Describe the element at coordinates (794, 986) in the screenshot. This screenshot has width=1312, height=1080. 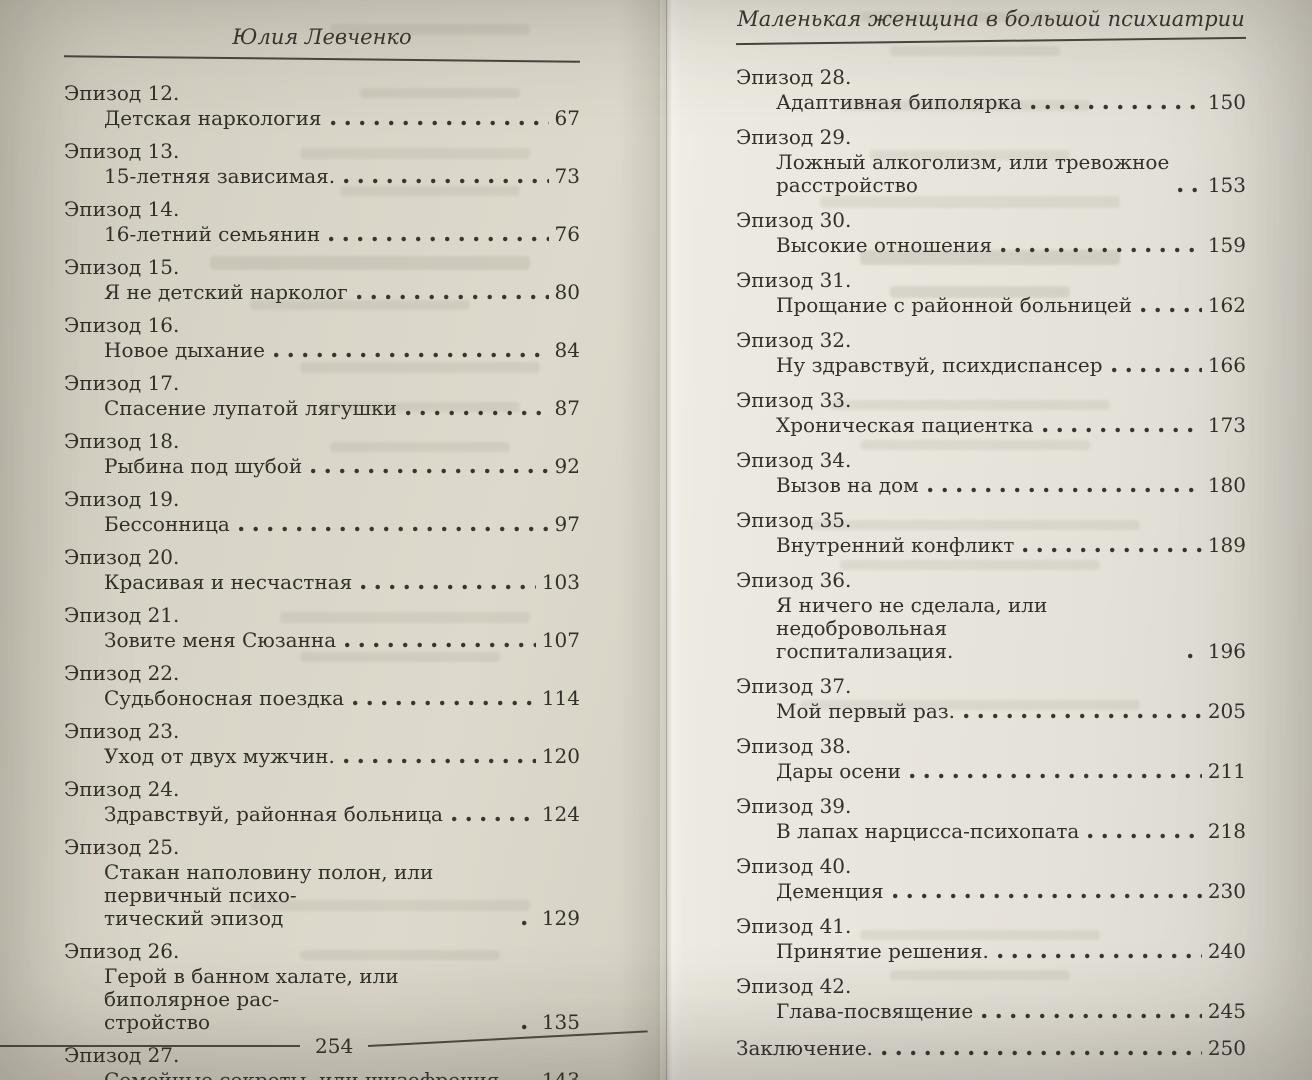
I see `episode-label: Эпизод 42.` at that location.